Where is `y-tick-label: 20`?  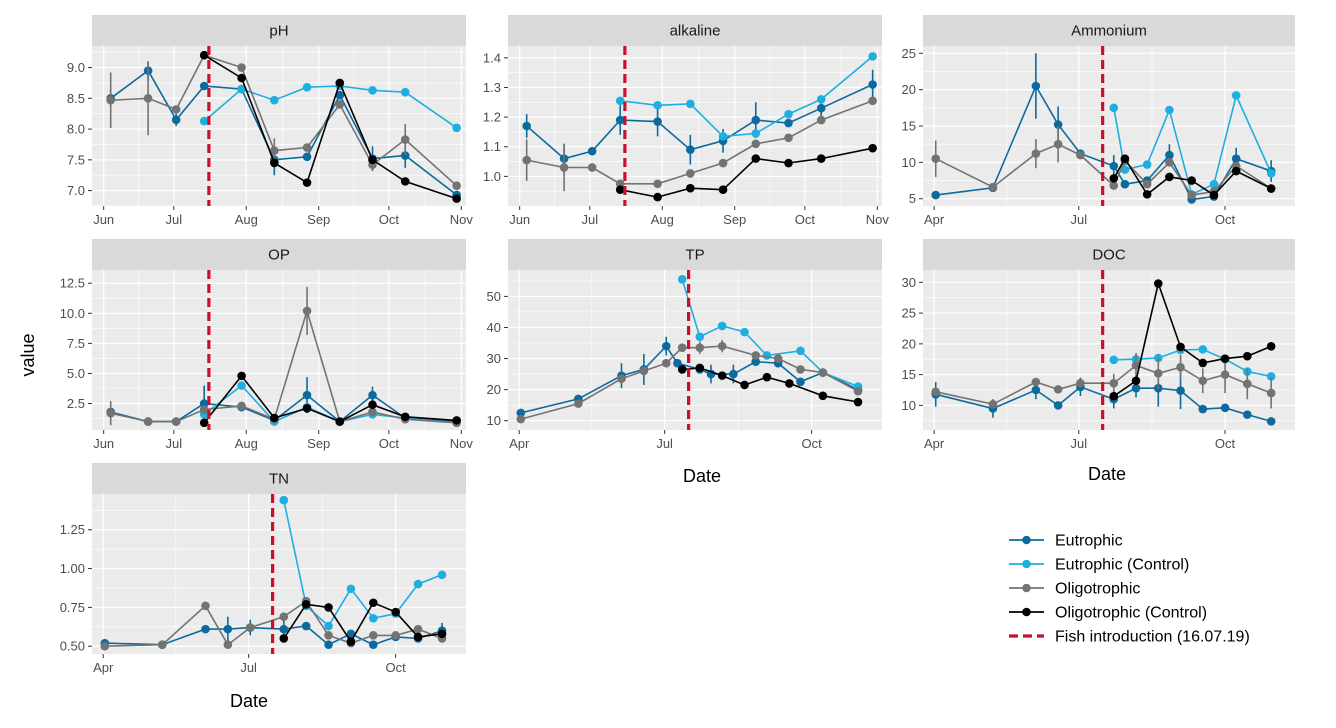
y-tick-label: 20 is located at coordinates (494, 389).